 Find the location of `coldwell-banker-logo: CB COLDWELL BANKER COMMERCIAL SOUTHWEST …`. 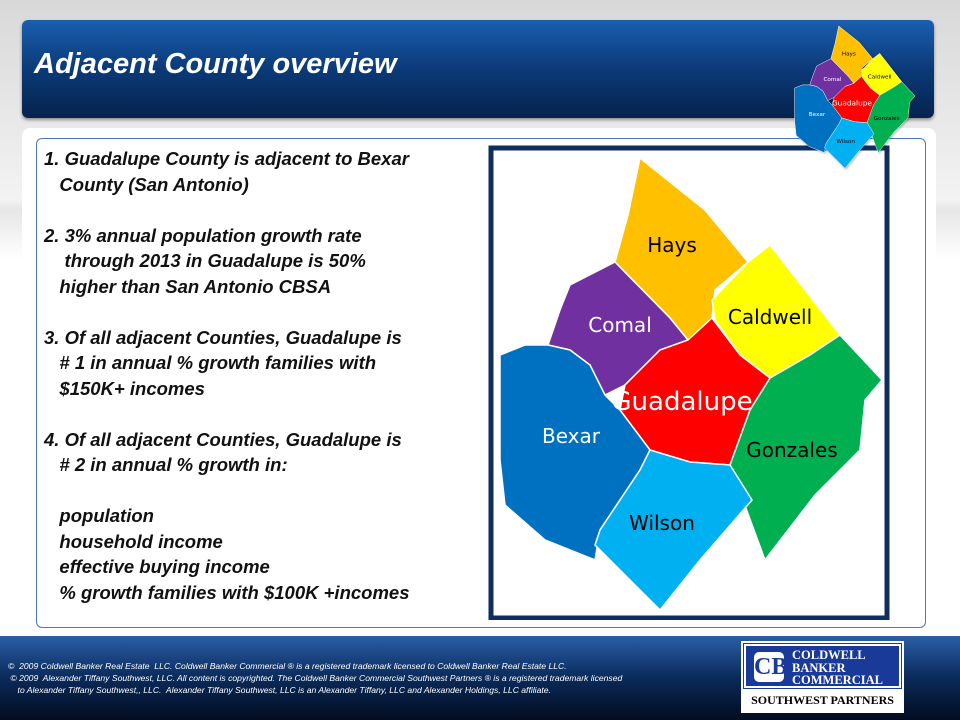

coldwell-banker-logo: CB COLDWELL BANKER COMMERCIAL SOUTHWEST … is located at coordinates (822, 677).